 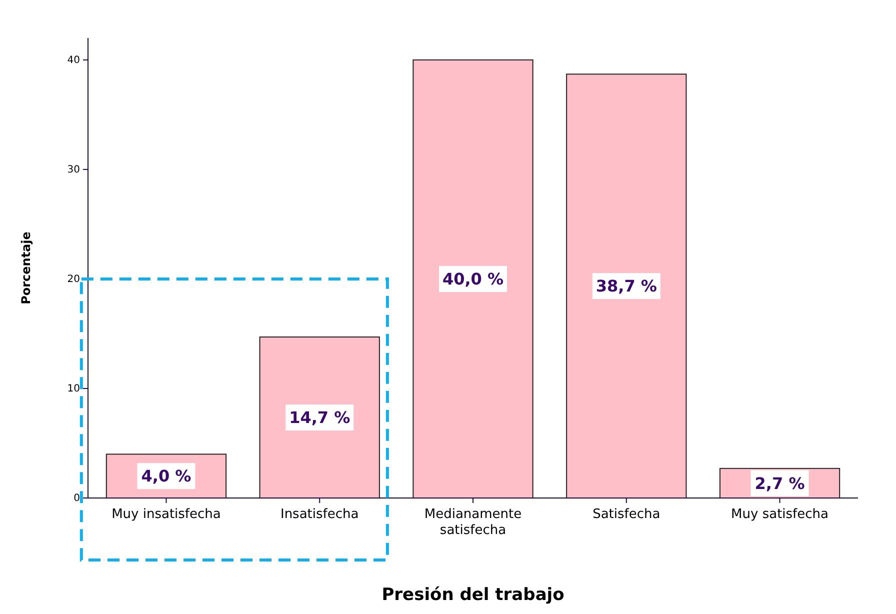 I want to click on x-tick-label: Muy satisfecha, so click(x=779, y=514).